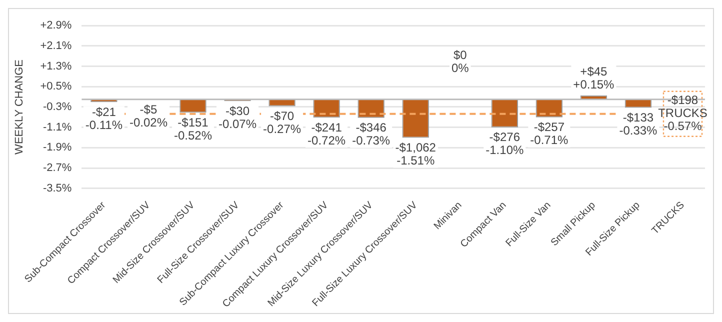 Image resolution: width=722 pixels, height=322 pixels. Describe the element at coordinates (56, 86) in the screenshot. I see `y-tick-label: +0.5%` at that location.